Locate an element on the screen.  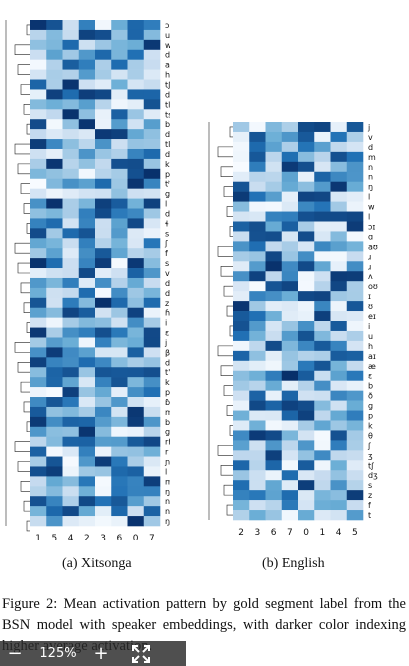
column-label: 1 is located at coordinates (38, 537).